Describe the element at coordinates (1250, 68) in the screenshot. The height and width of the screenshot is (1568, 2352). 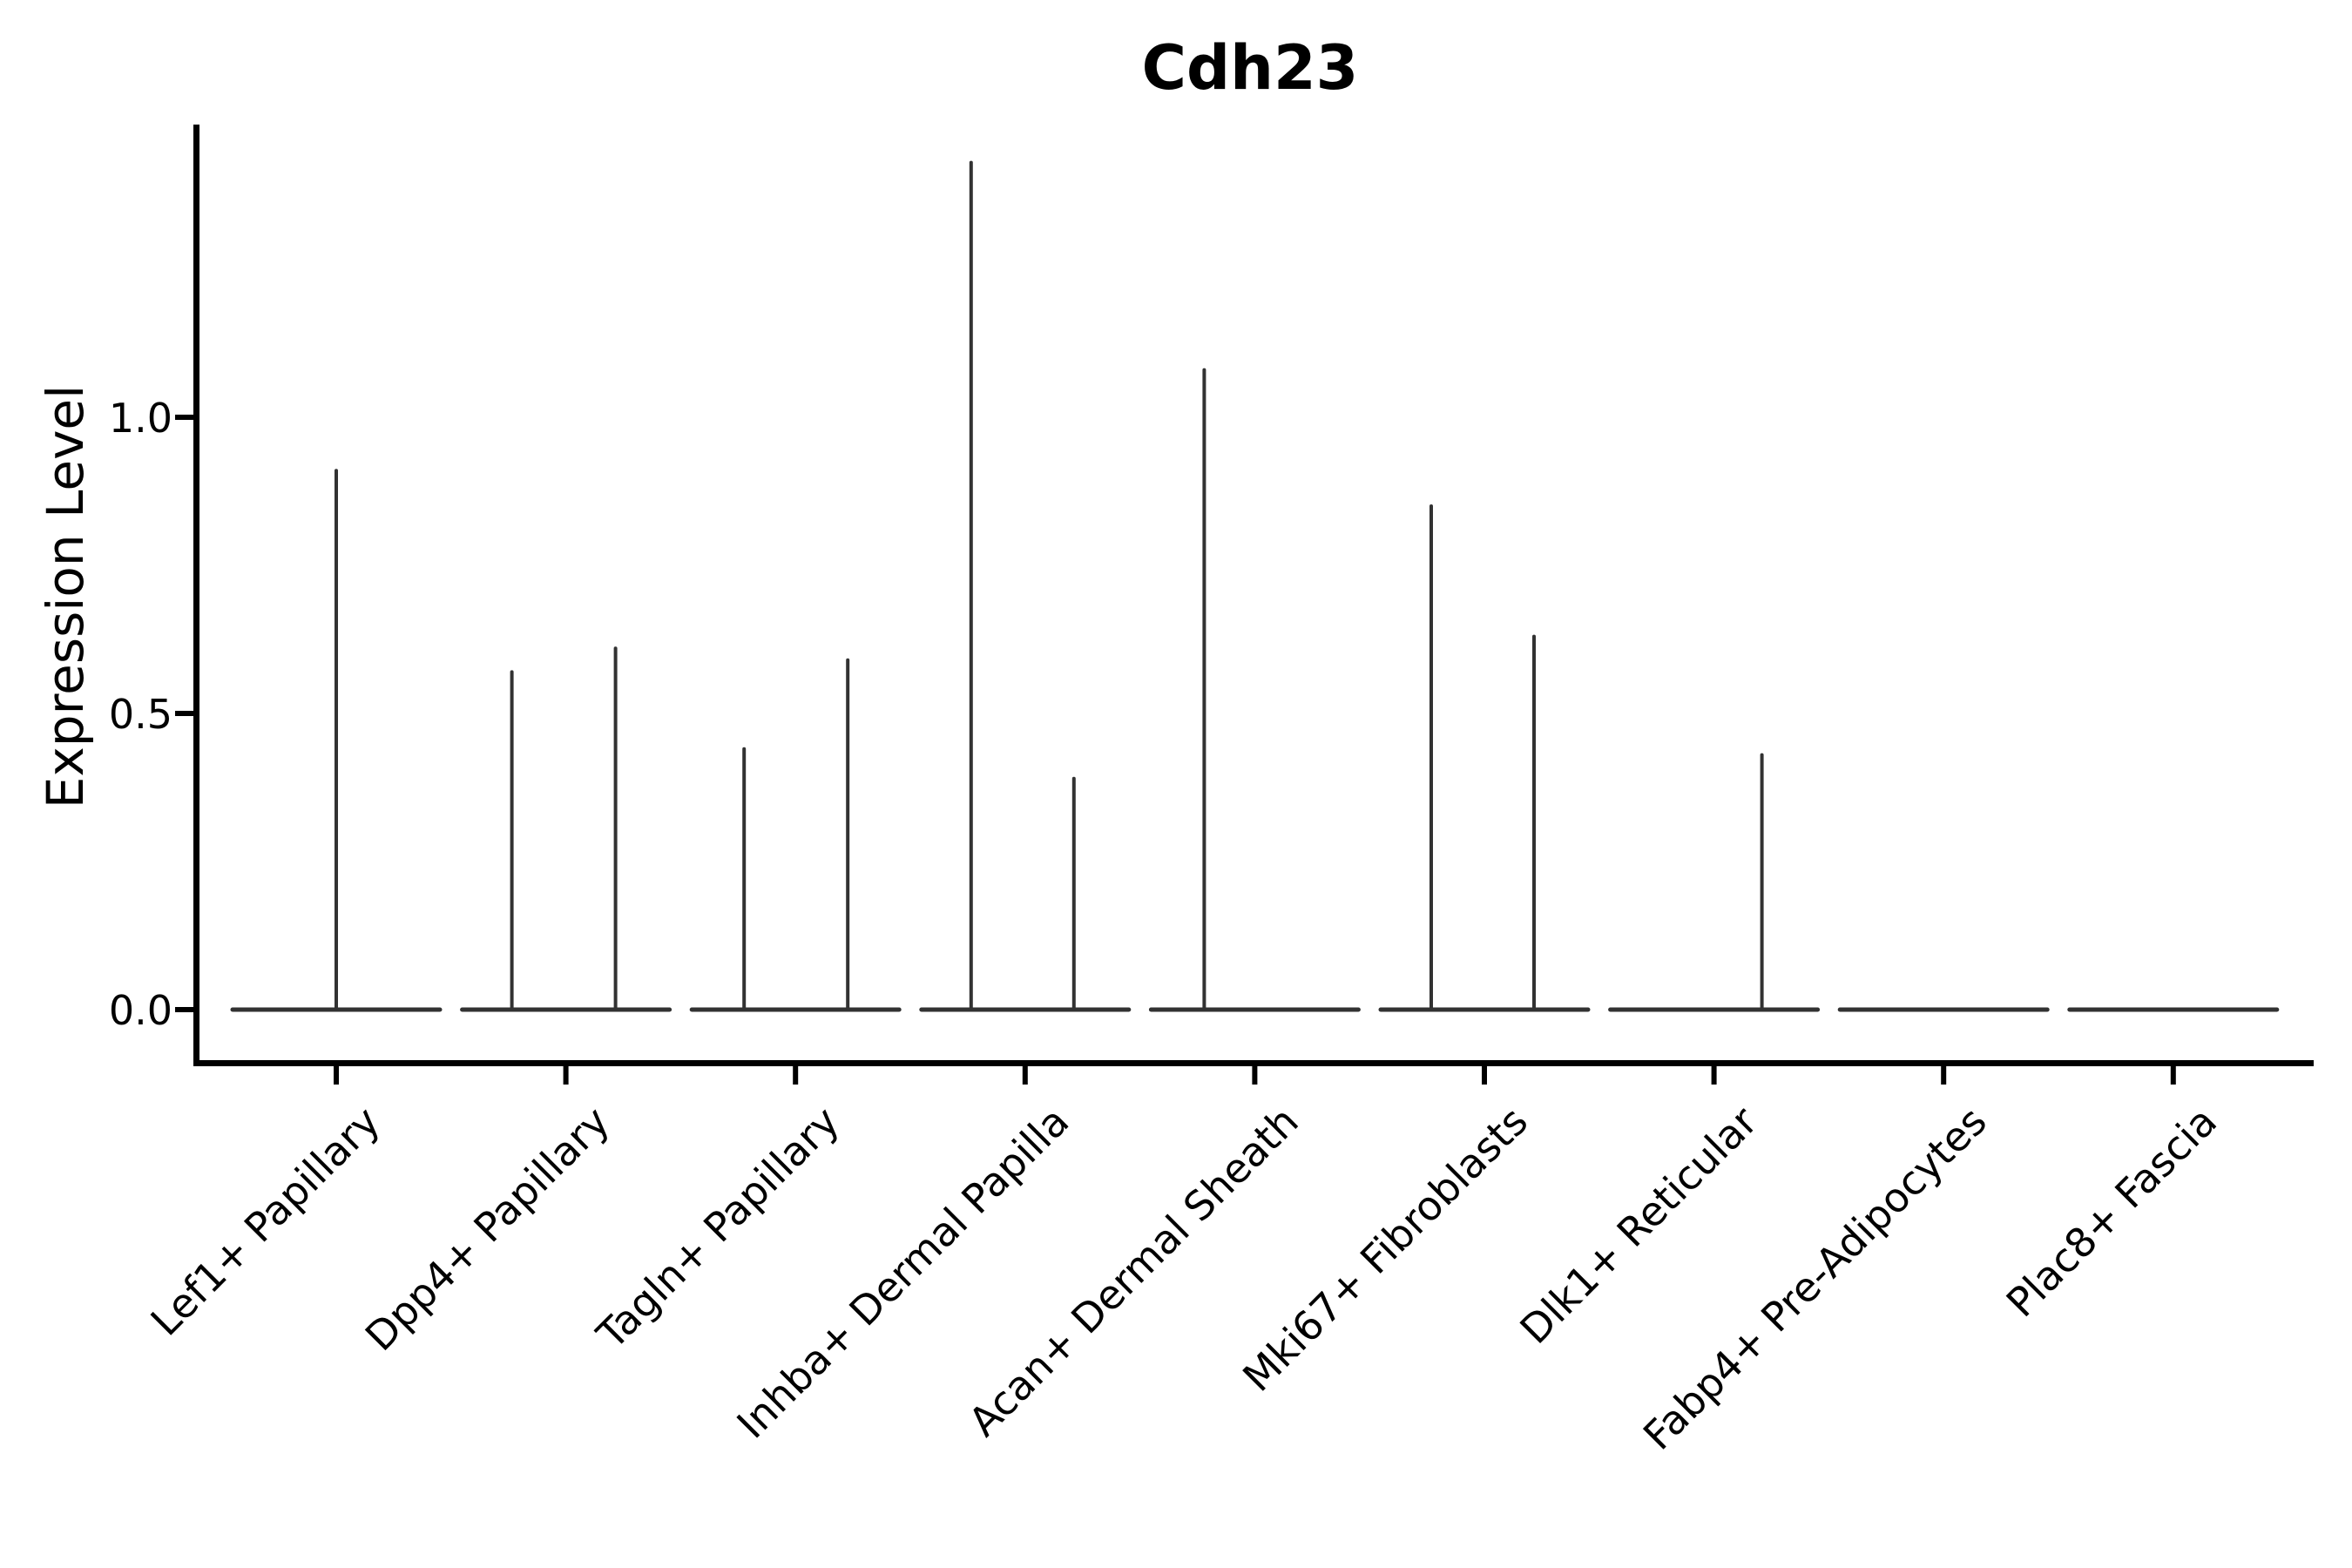
I see `chart-title: Cdh23` at that location.